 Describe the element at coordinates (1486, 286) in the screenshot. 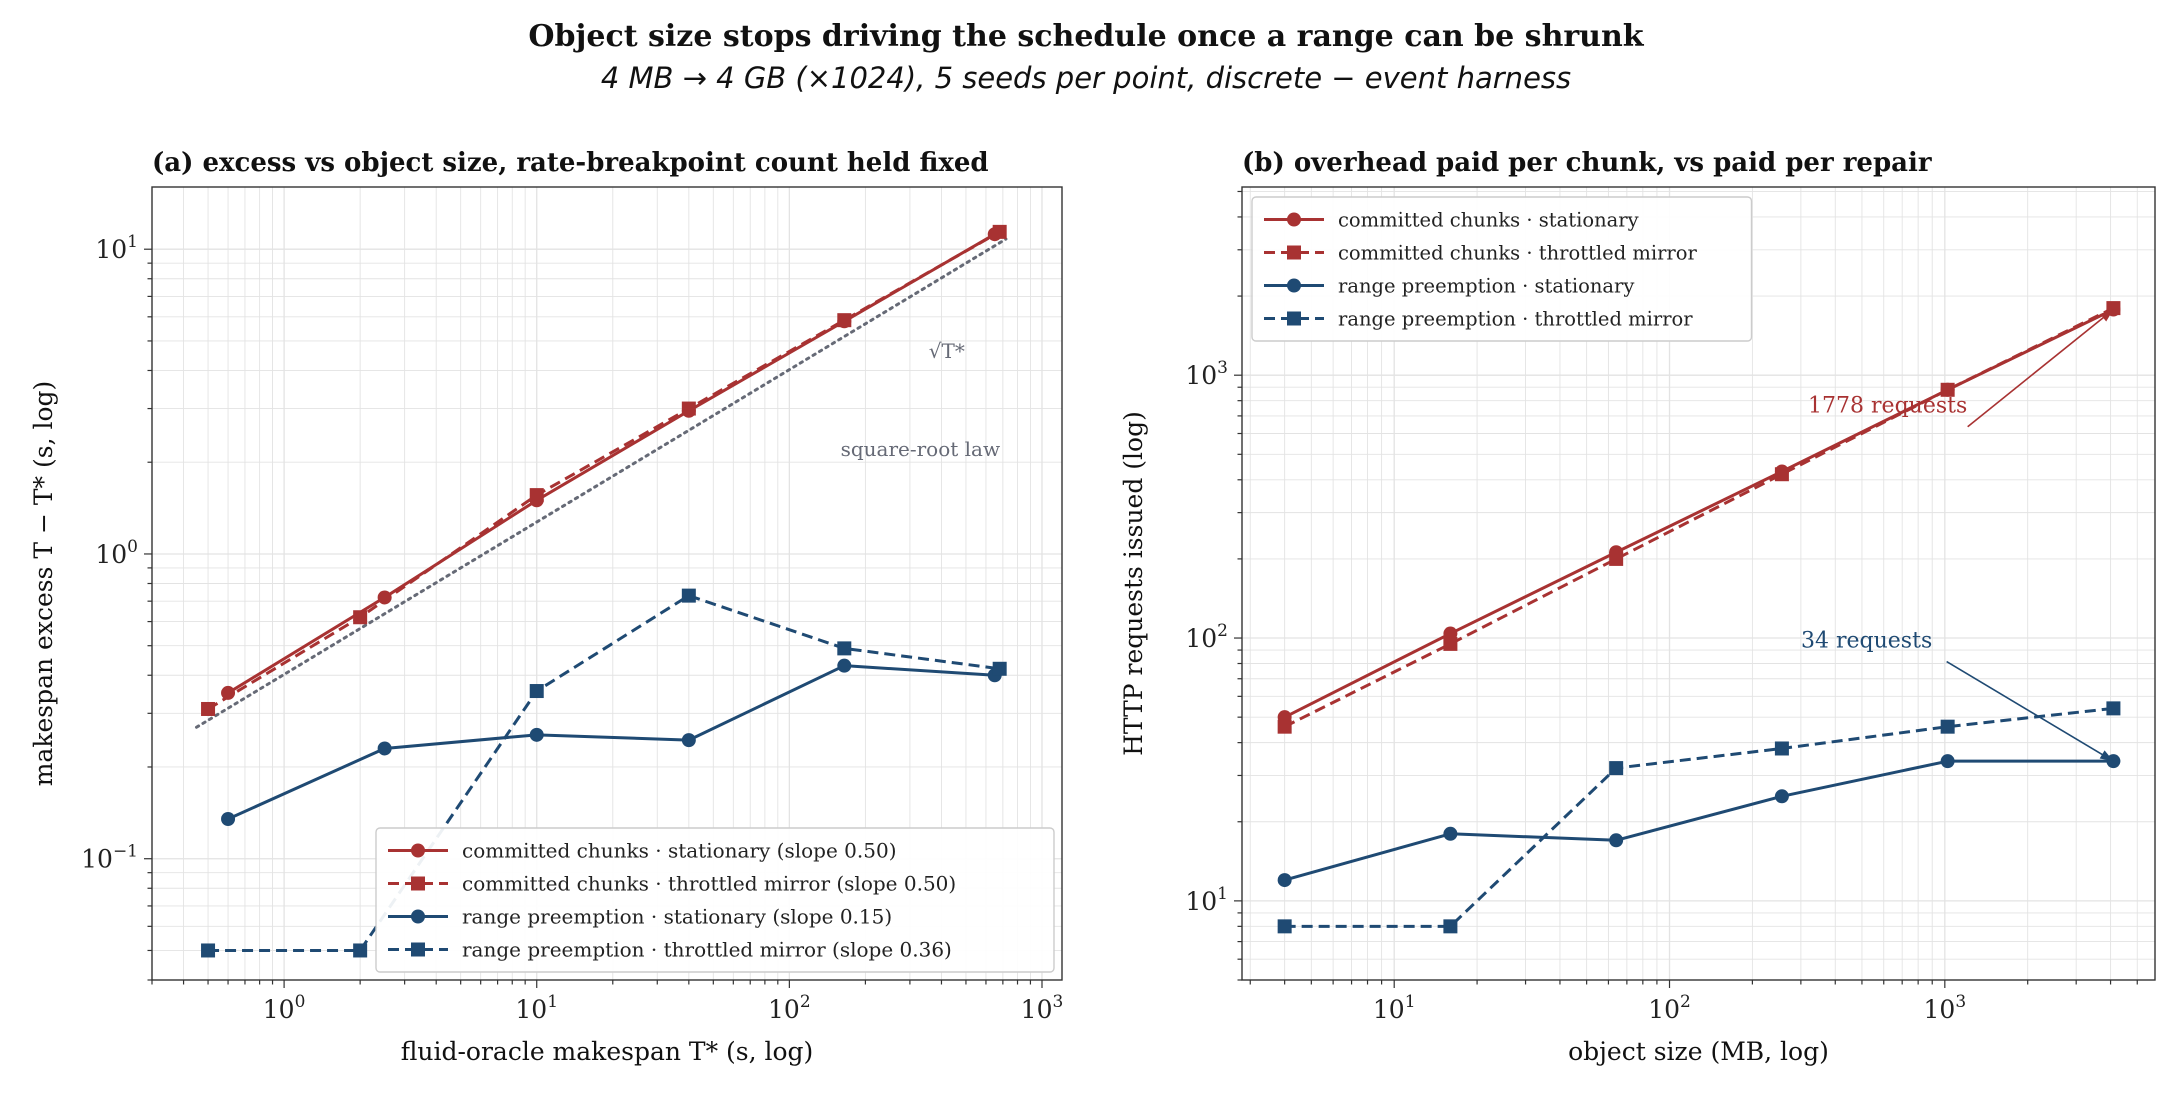

I see `legend-entry: range preemption · stationary` at that location.